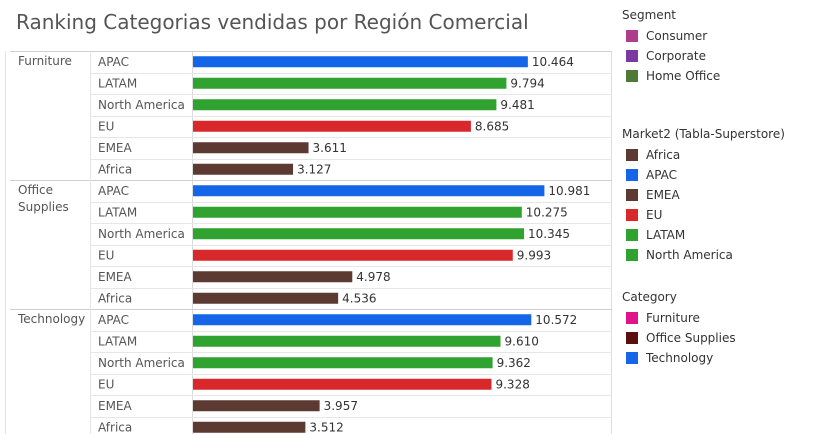 Image resolution: width=822 pixels, height=434 pixels. Describe the element at coordinates (720, 155) in the screenshot. I see `legend-item-africa: Africa` at that location.